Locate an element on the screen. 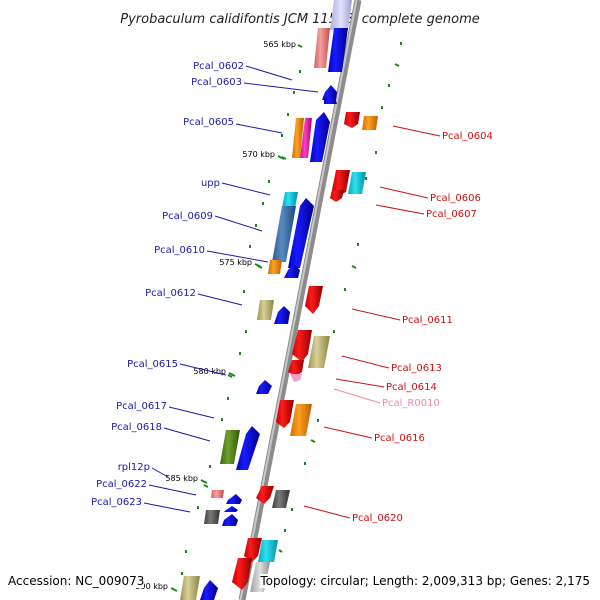  gene-rpl12p-pink is located at coordinates (217, 494).